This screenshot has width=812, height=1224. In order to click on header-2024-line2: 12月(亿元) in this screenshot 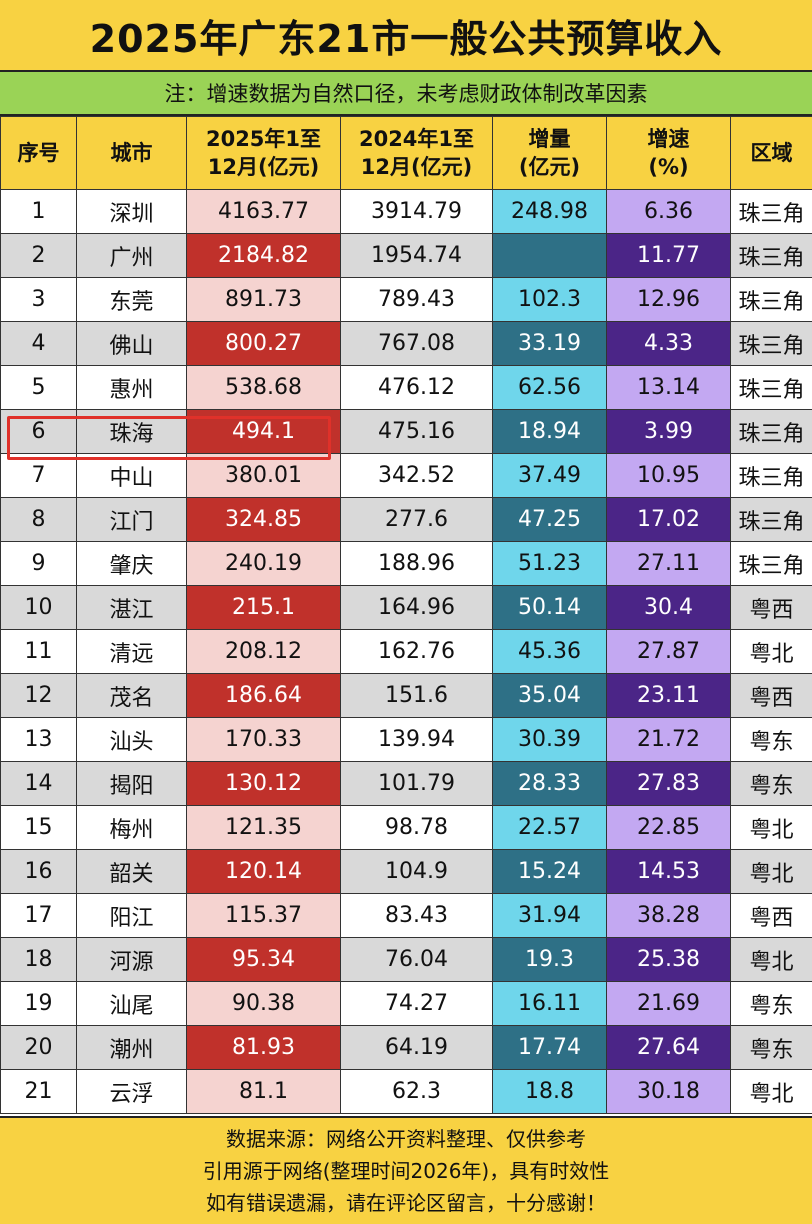, I will do `click(416, 167)`.